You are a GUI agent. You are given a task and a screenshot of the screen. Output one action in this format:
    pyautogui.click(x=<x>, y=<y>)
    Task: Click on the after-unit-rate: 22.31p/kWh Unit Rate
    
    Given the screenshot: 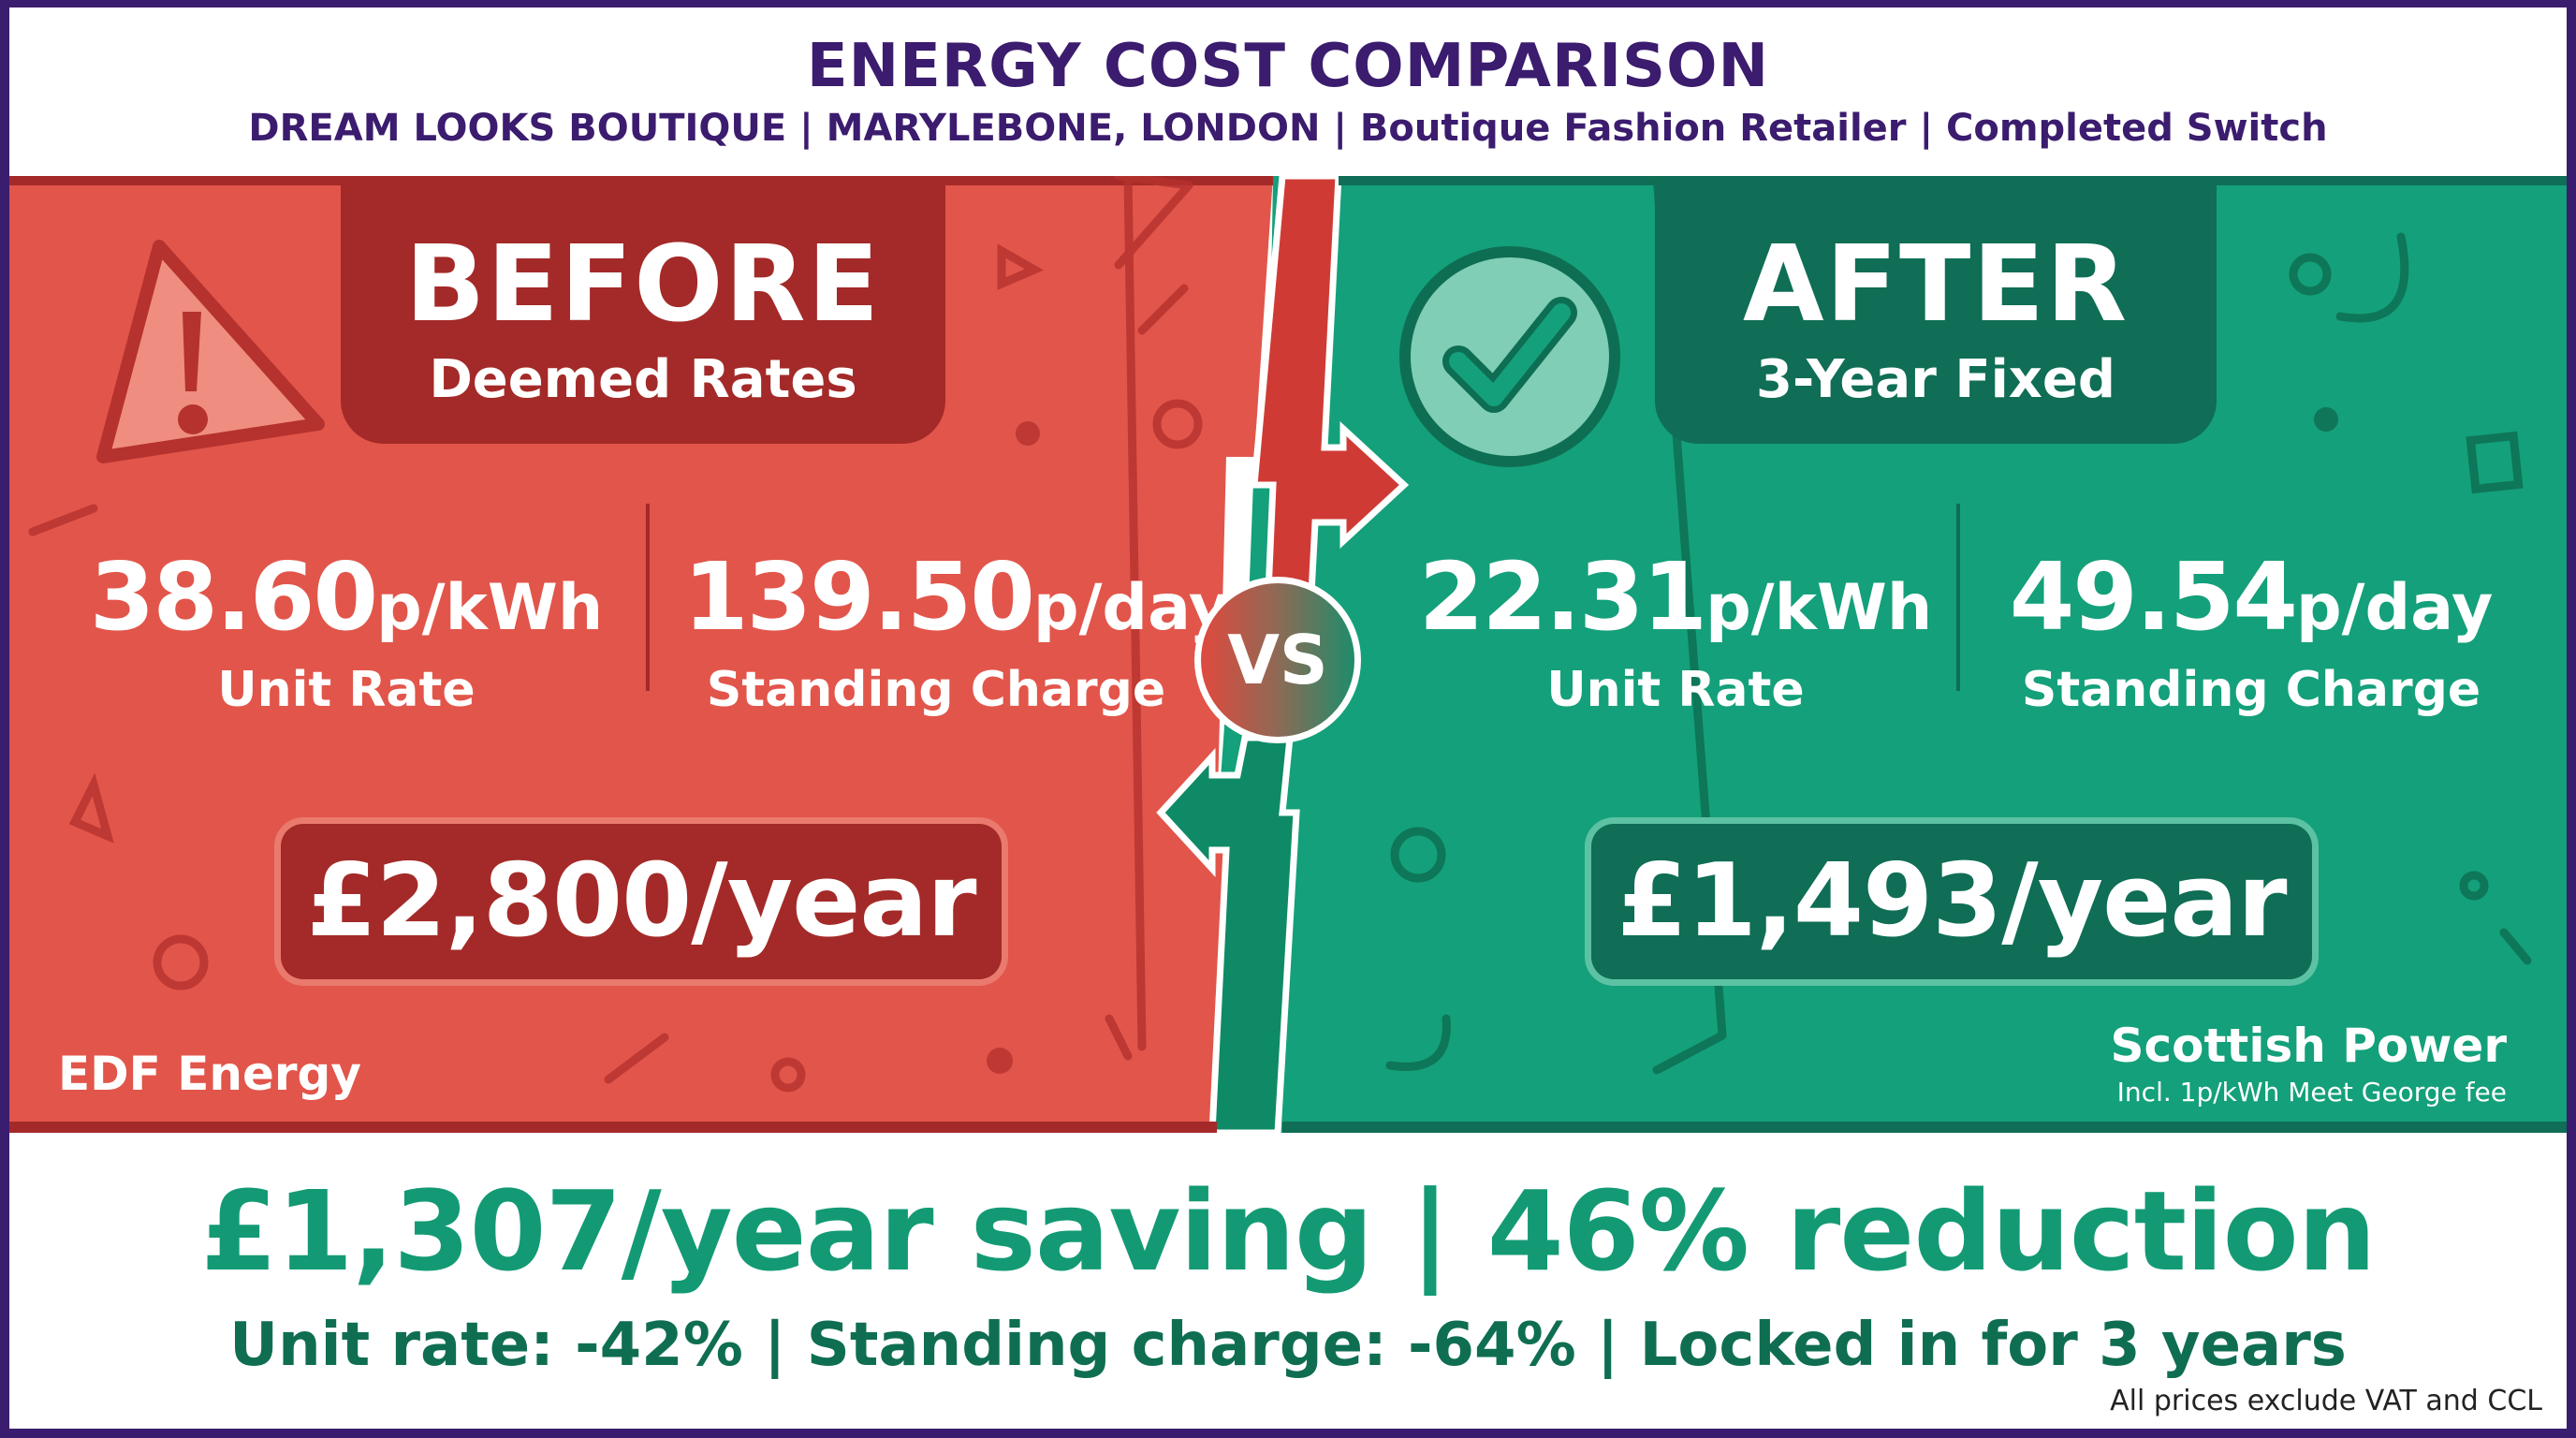 What is the action you would take?
    pyautogui.click(x=1675, y=634)
    